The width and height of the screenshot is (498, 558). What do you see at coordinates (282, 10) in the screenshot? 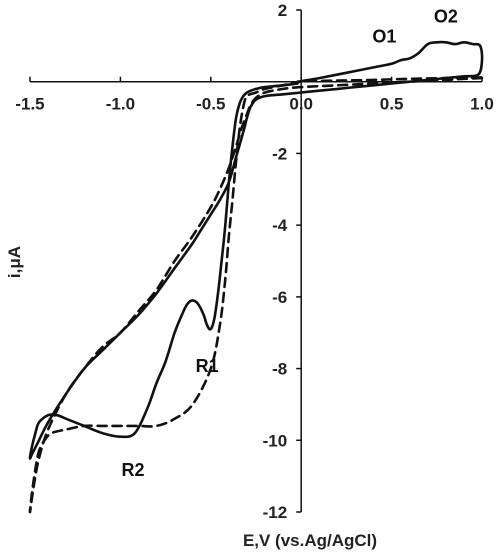
I see `y-tick-label: 2` at bounding box center [282, 10].